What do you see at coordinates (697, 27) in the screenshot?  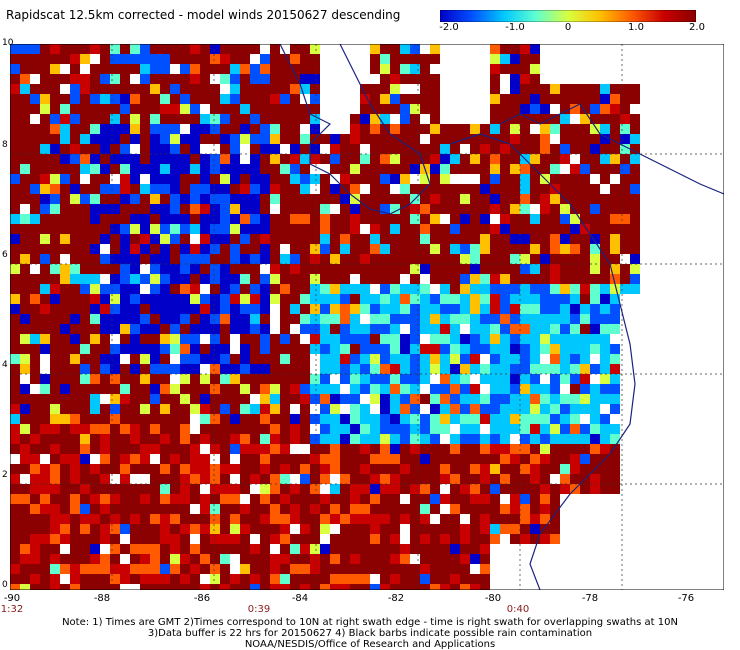 I see `colorbar-label: 2.0` at bounding box center [697, 27].